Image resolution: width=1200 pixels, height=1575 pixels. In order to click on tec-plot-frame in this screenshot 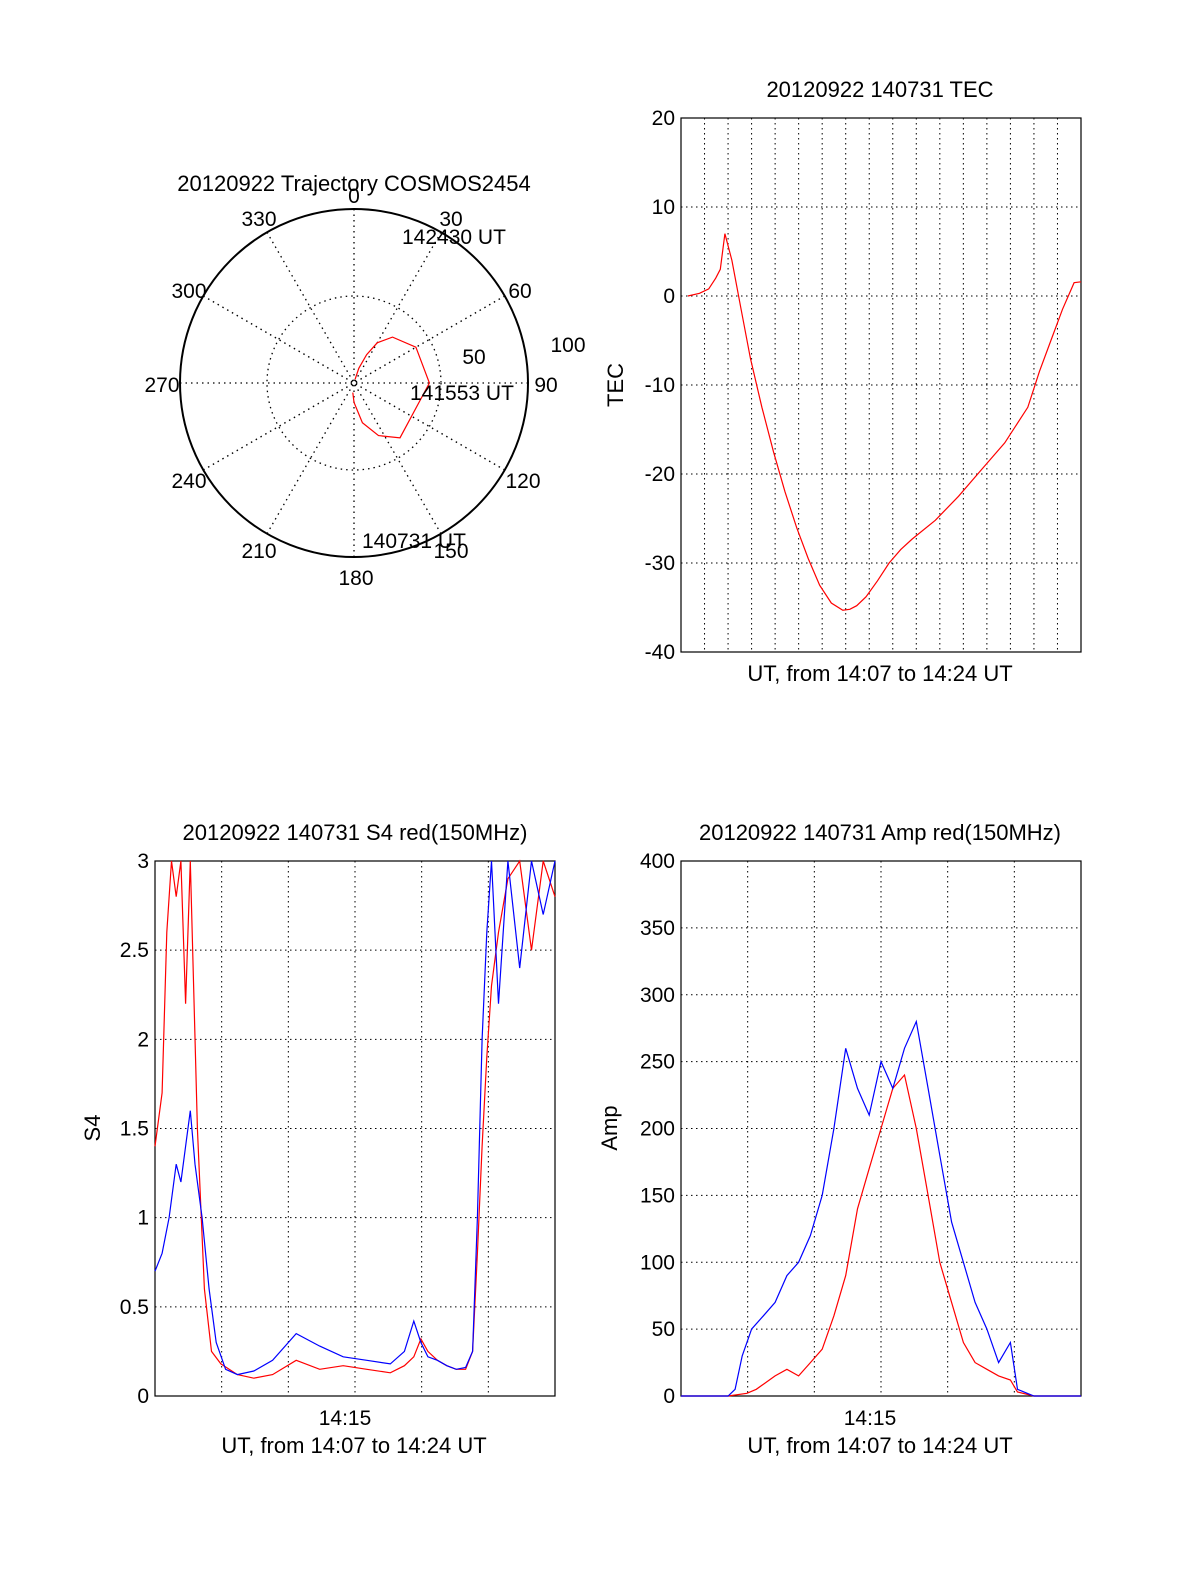, I will do `click(881, 385)`.